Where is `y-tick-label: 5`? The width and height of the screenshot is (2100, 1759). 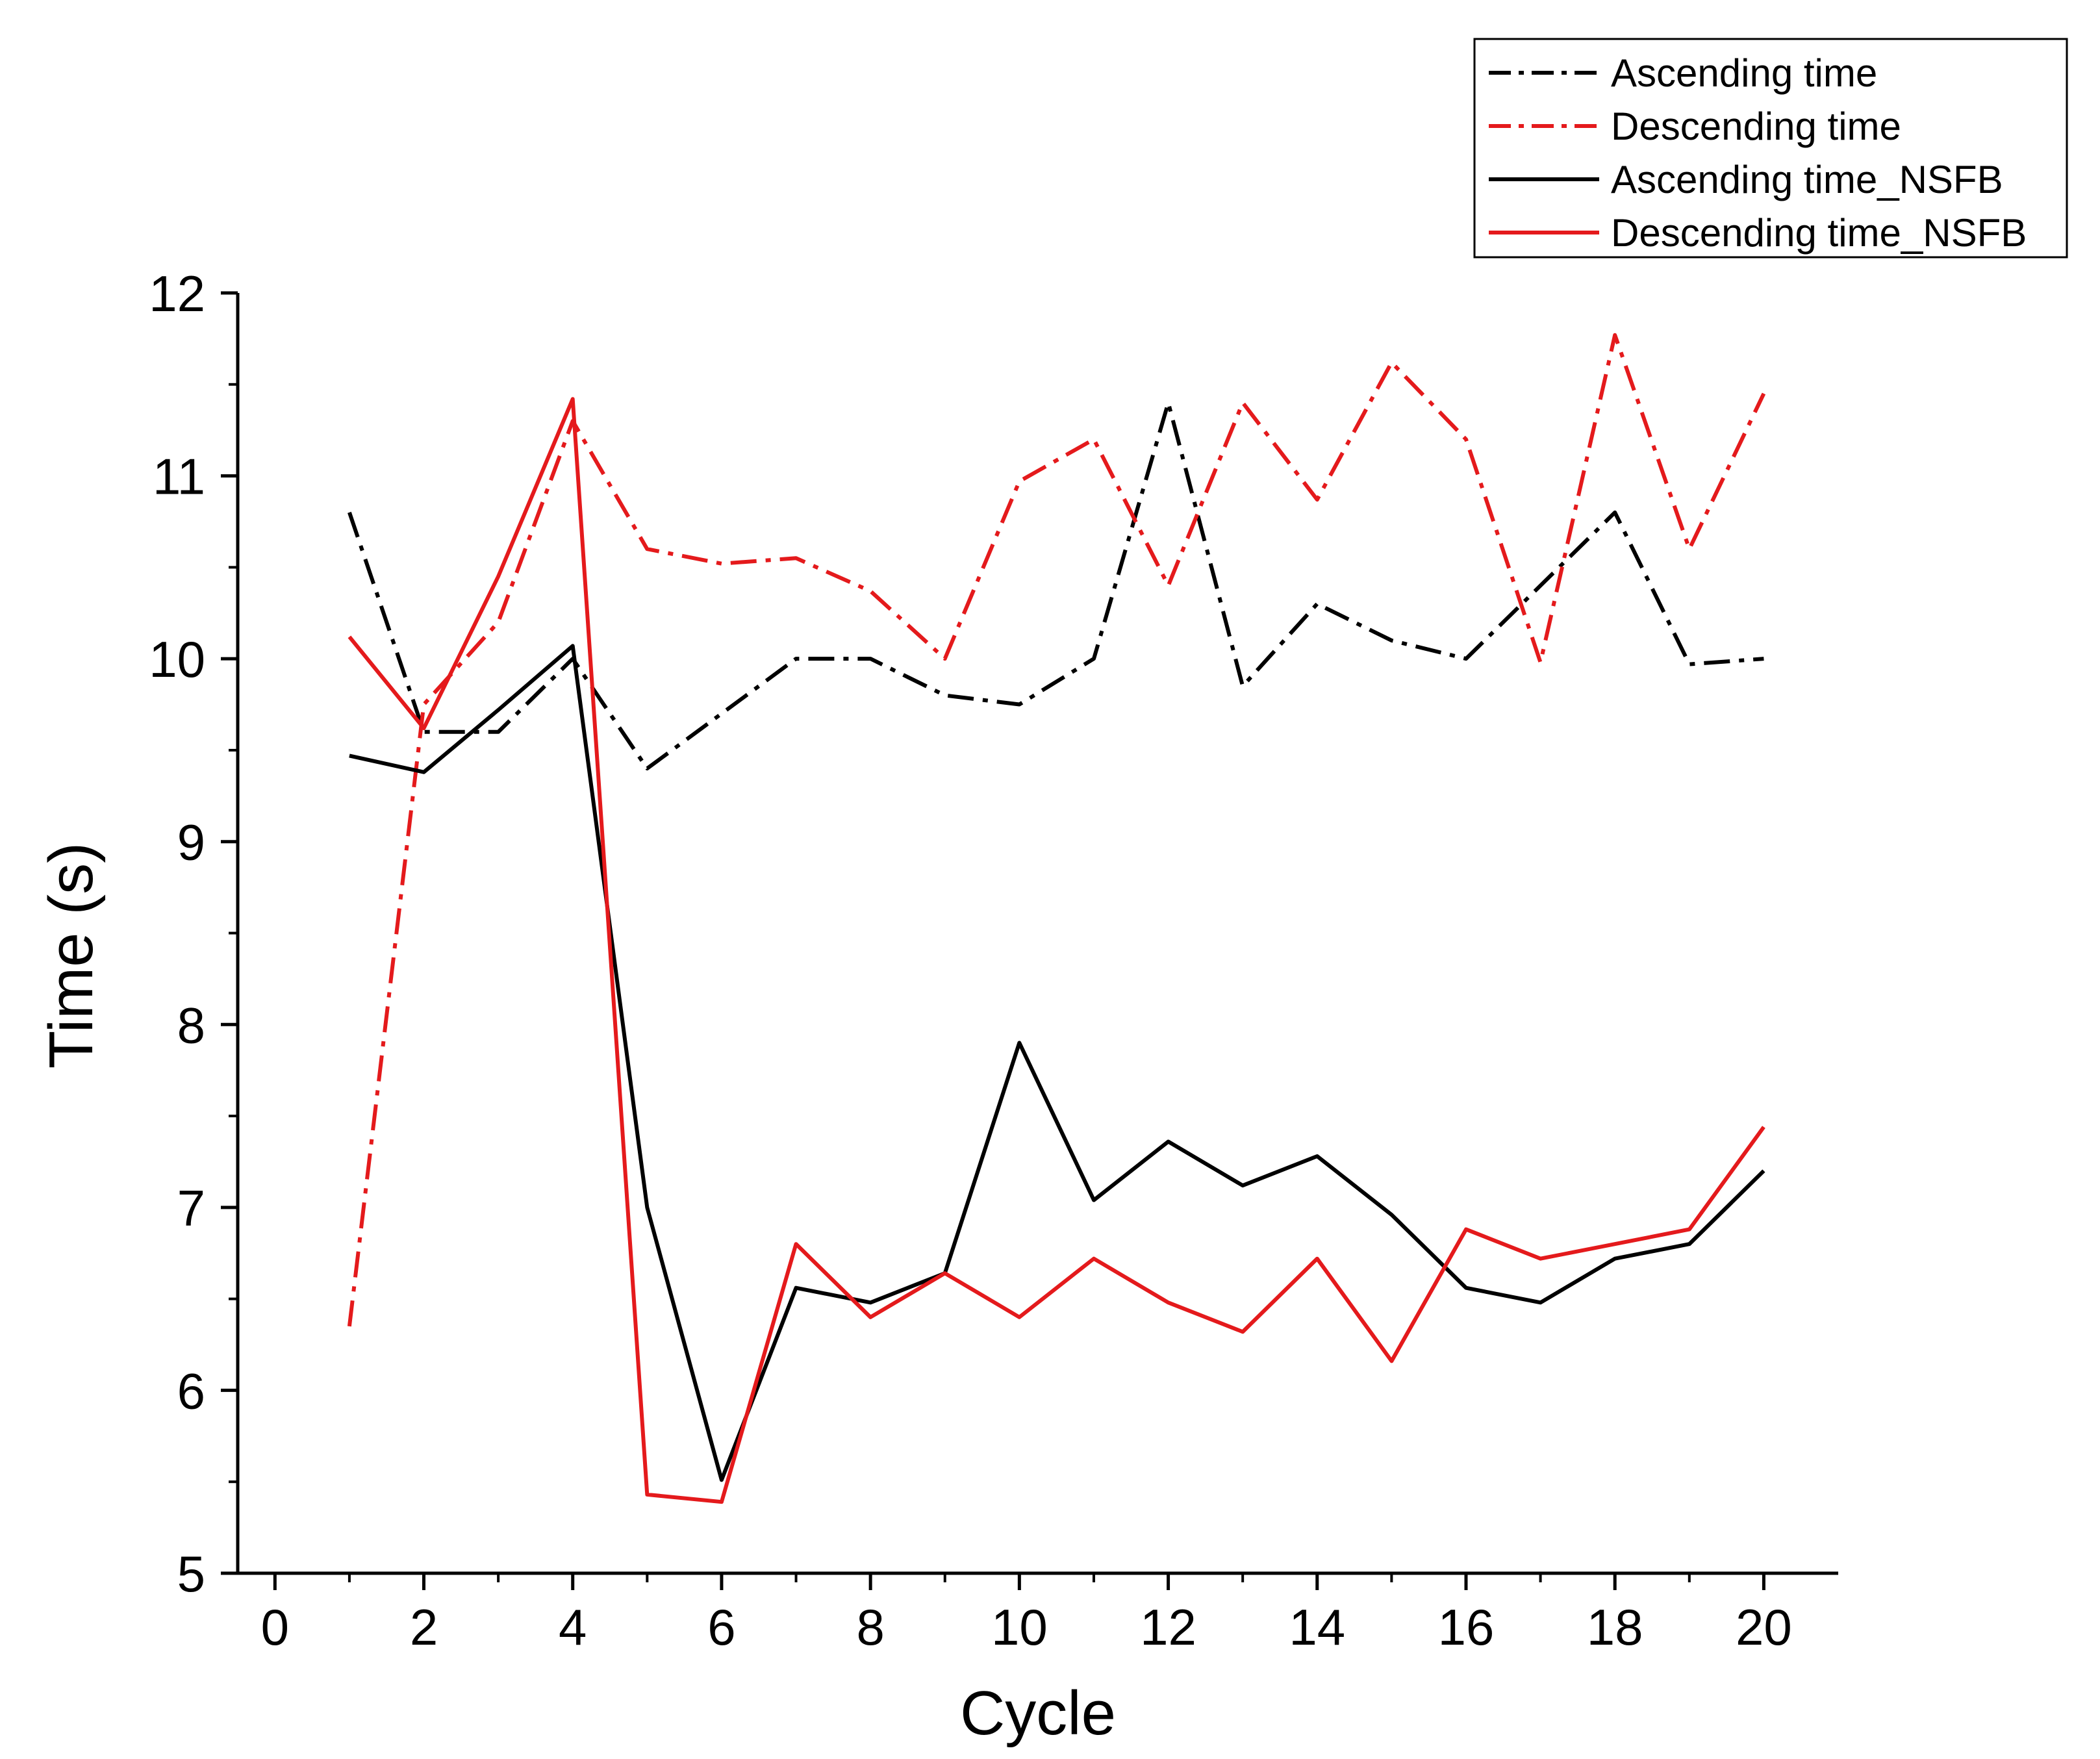 y-tick-label: 5 is located at coordinates (191, 1573).